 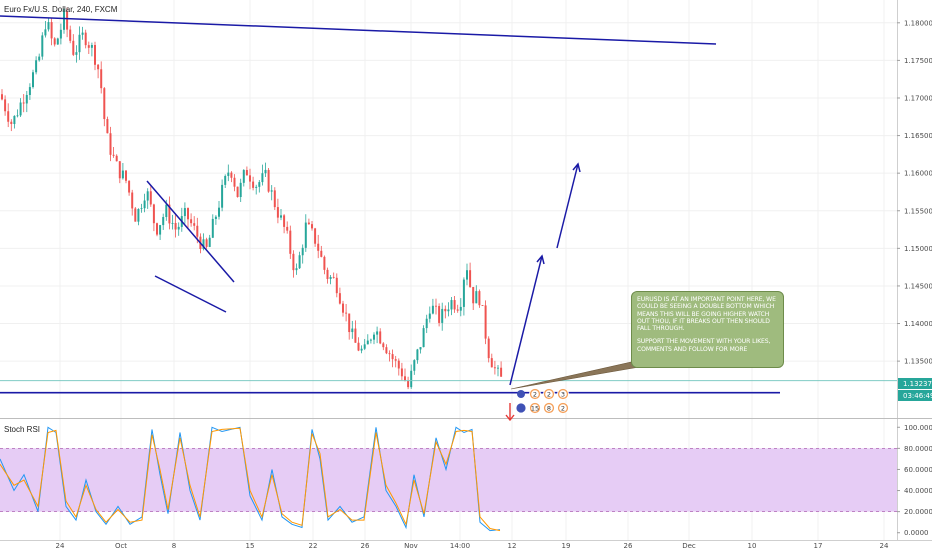 I want to click on price-tick: 1.16500, so click(x=918, y=136).